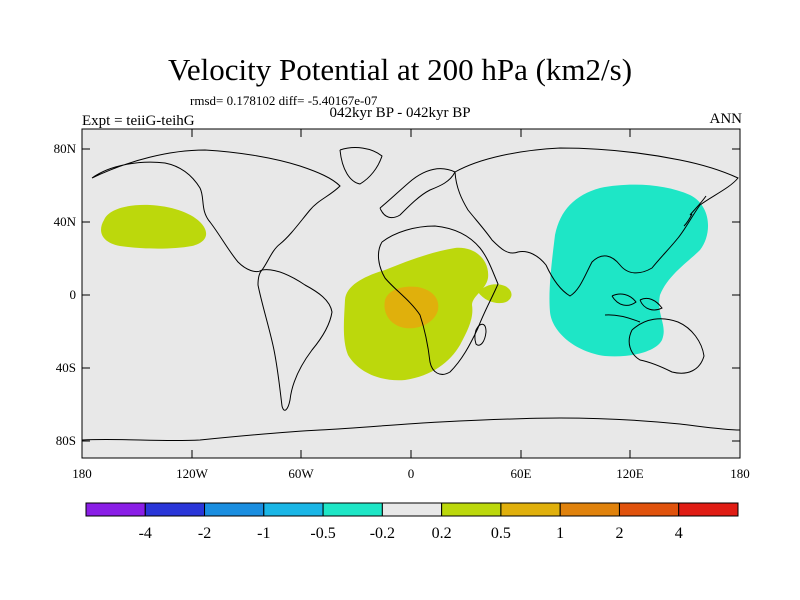 The height and width of the screenshot is (600, 800). What do you see at coordinates (679, 533) in the screenshot?
I see `colorbar-label: 4` at bounding box center [679, 533].